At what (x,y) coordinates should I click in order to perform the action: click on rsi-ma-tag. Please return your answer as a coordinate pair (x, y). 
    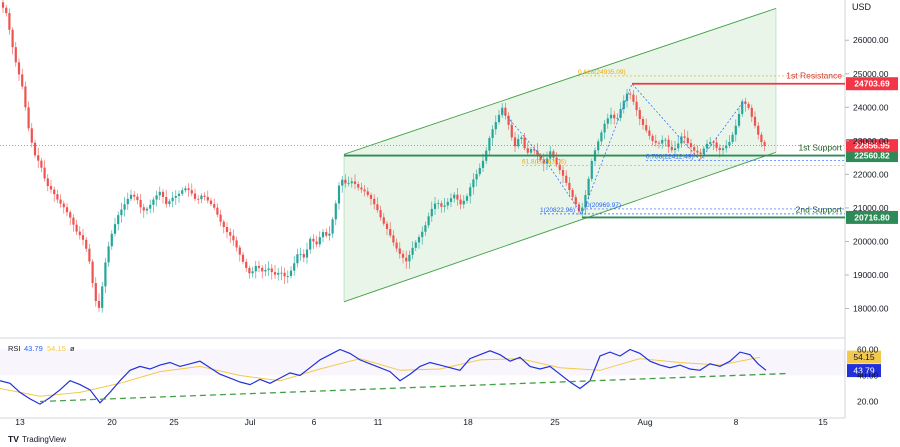
    Looking at the image, I should click on (864, 357).